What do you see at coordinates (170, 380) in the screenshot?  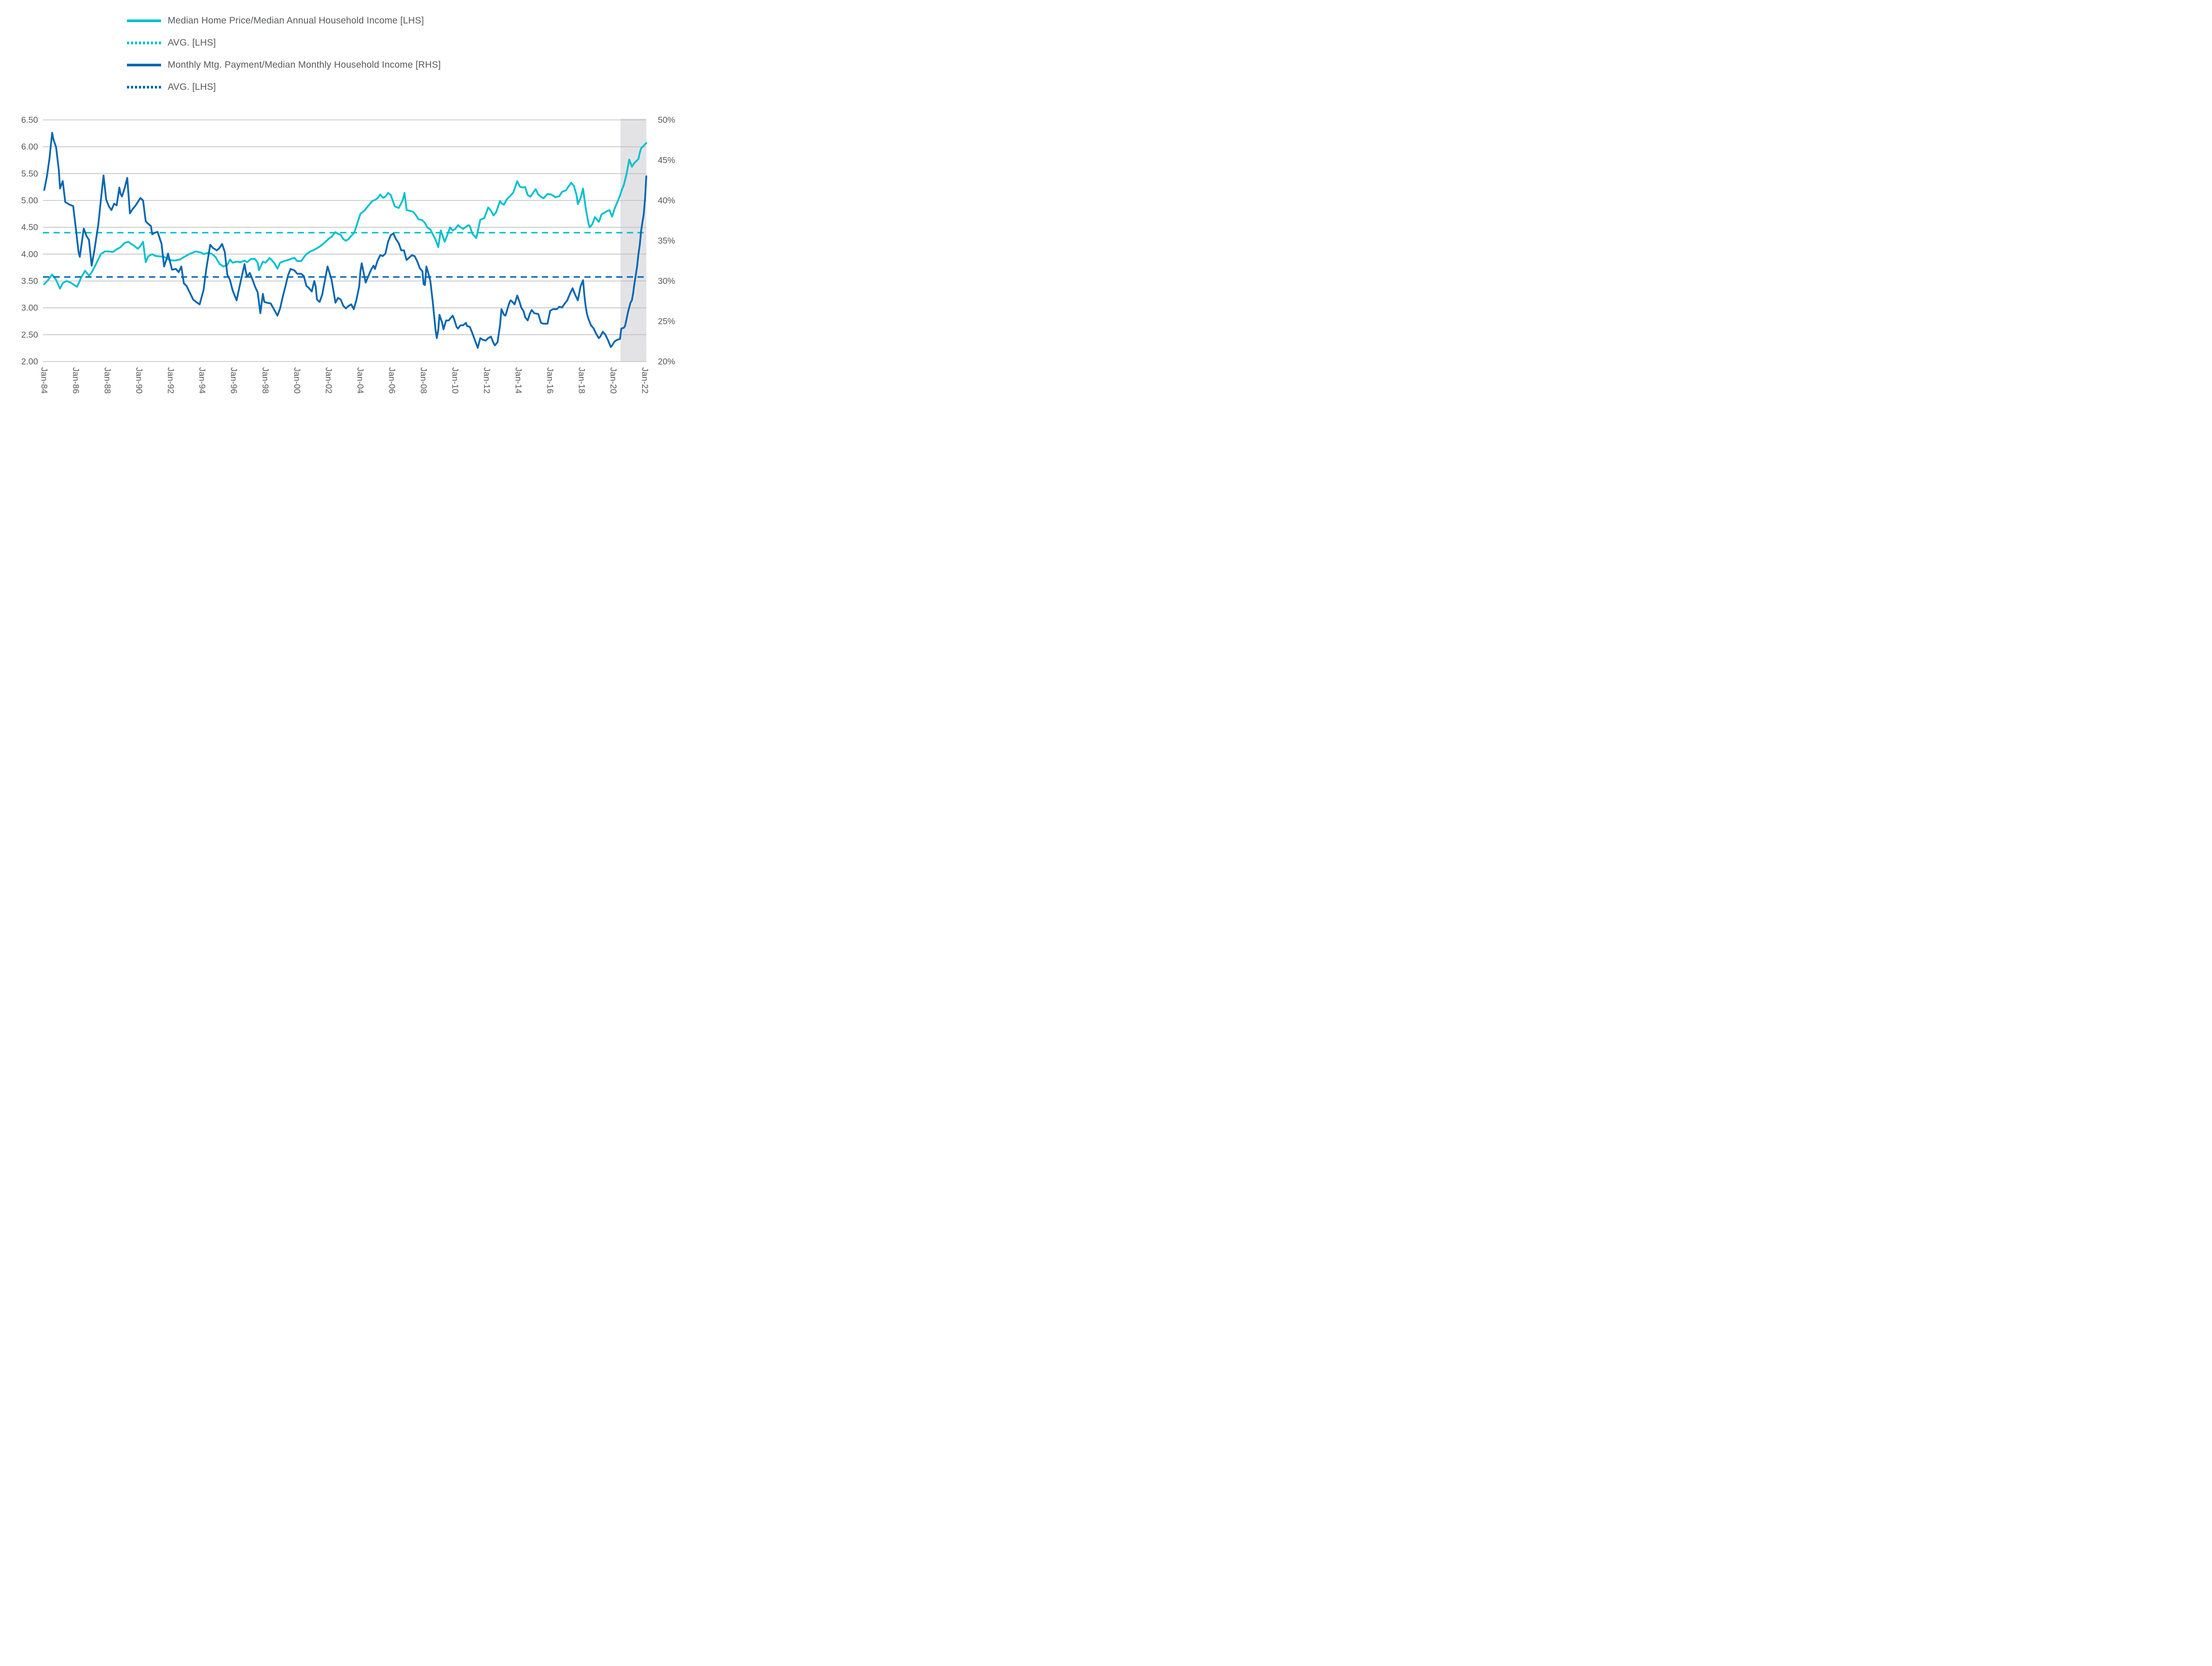 I see `svg-text: Jan-92` at bounding box center [170, 380].